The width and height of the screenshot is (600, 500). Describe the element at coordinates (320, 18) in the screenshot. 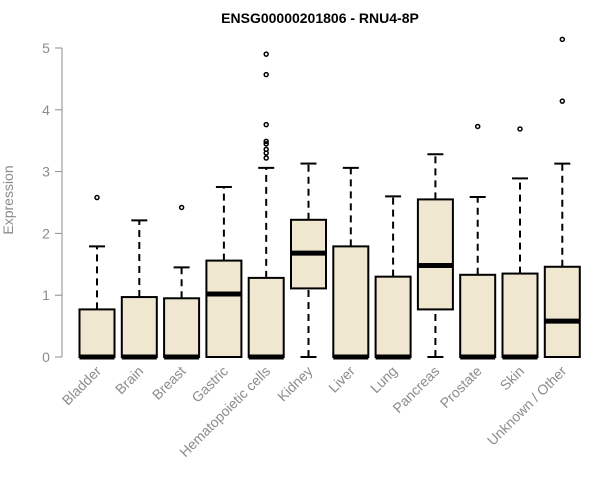

I see `chart-title: ENSG00000201806 - RNU4-8P` at that location.